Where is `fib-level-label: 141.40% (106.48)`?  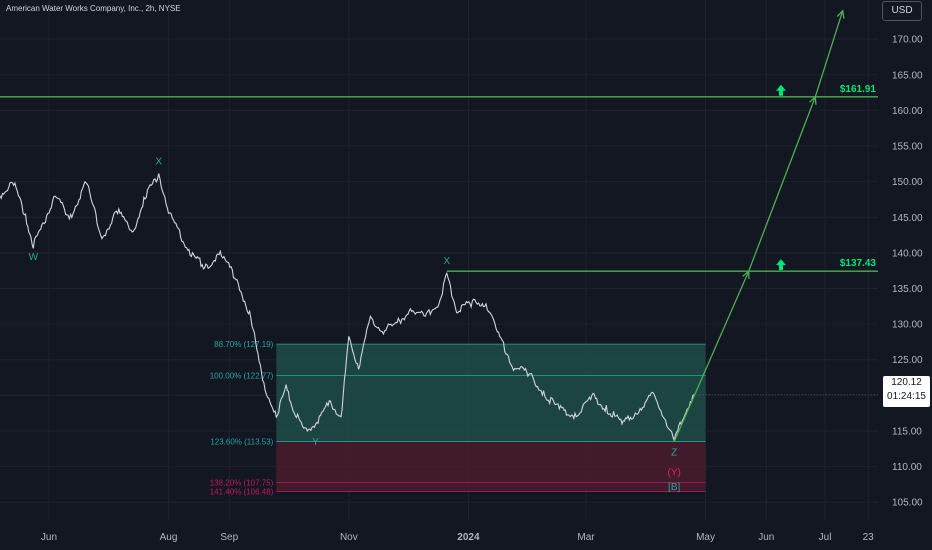
fib-level-label: 141.40% (106.48) is located at coordinates (242, 492).